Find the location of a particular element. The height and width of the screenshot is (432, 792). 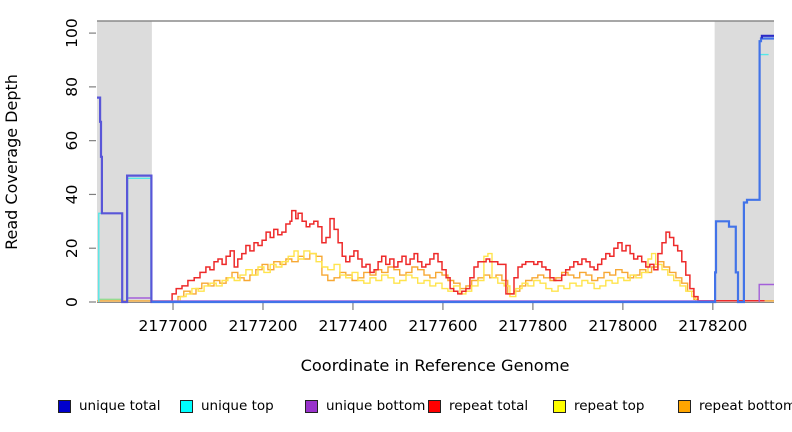

legend-swatch-unique-top is located at coordinates (186, 406).